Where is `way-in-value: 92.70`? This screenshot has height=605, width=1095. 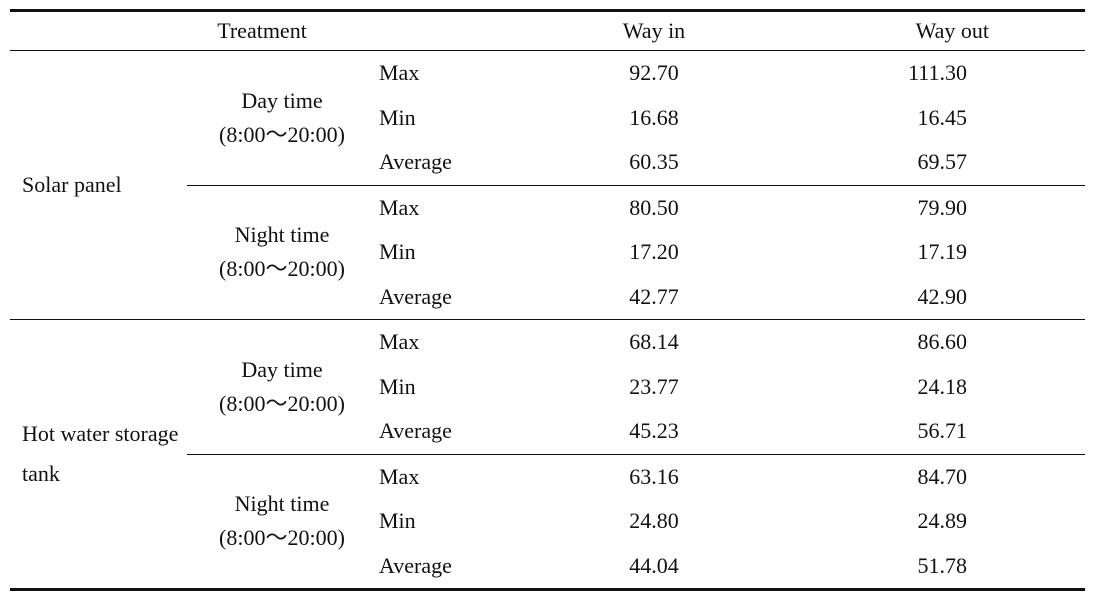
way-in-value: 92.70 is located at coordinates (654, 73).